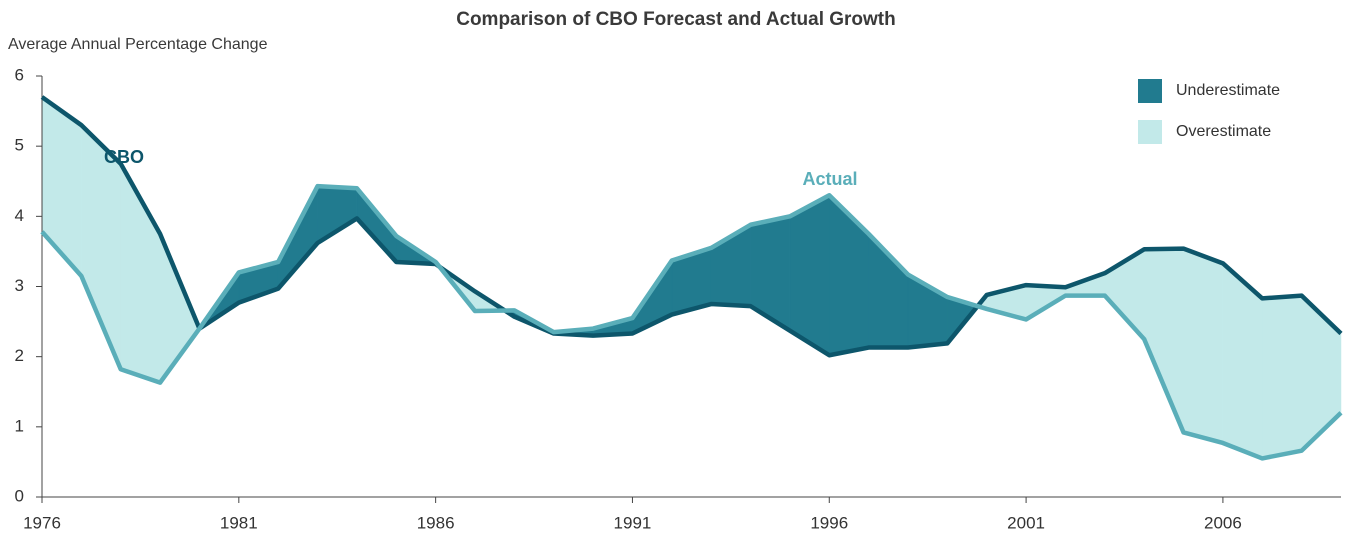  I want to click on y-tick-label: 3, so click(19, 285).